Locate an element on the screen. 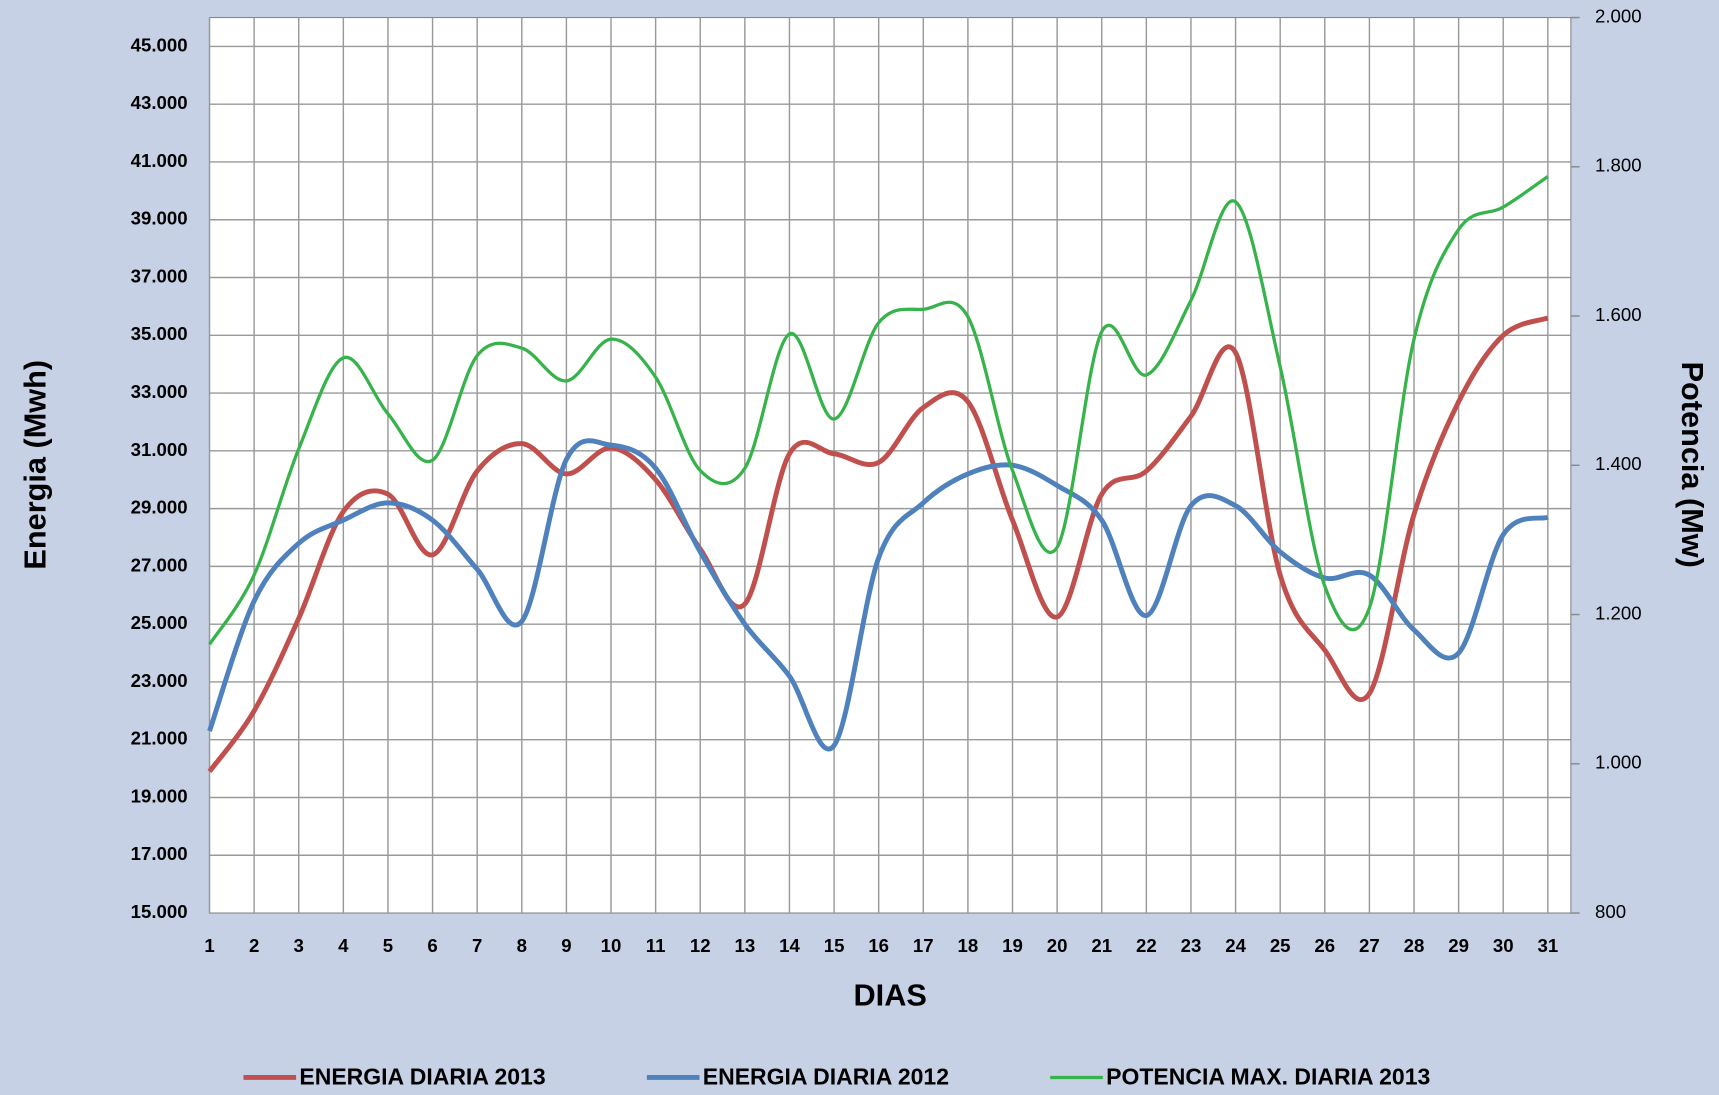  x-tick-label: 23 is located at coordinates (1191, 945).